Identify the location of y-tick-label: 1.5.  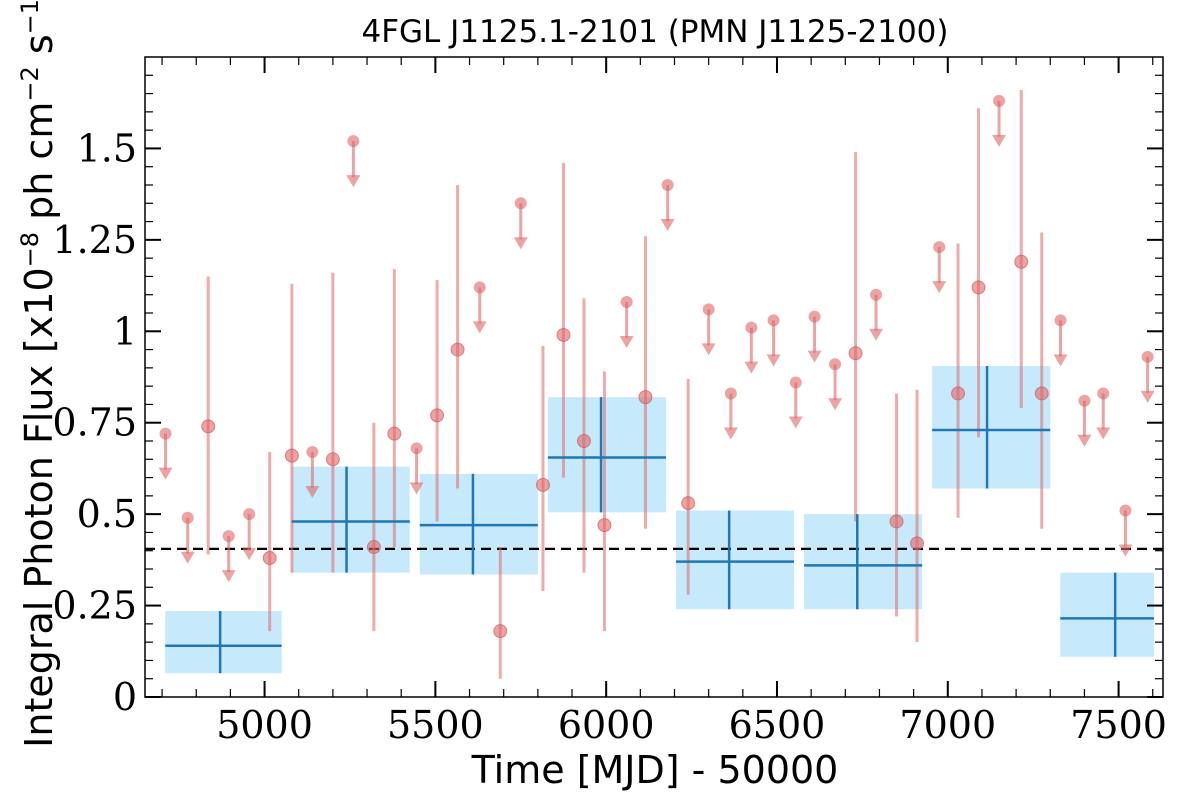
(107, 148).